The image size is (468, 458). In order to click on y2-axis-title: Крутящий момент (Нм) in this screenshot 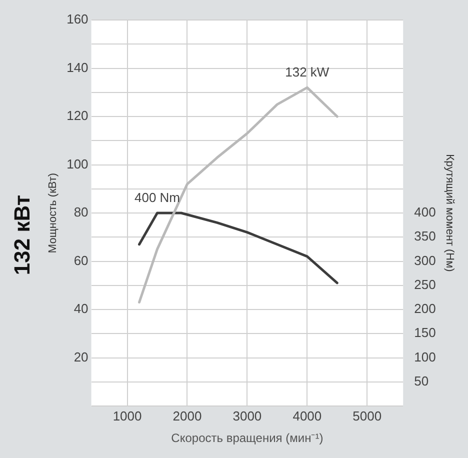, I will do `click(449, 213)`.